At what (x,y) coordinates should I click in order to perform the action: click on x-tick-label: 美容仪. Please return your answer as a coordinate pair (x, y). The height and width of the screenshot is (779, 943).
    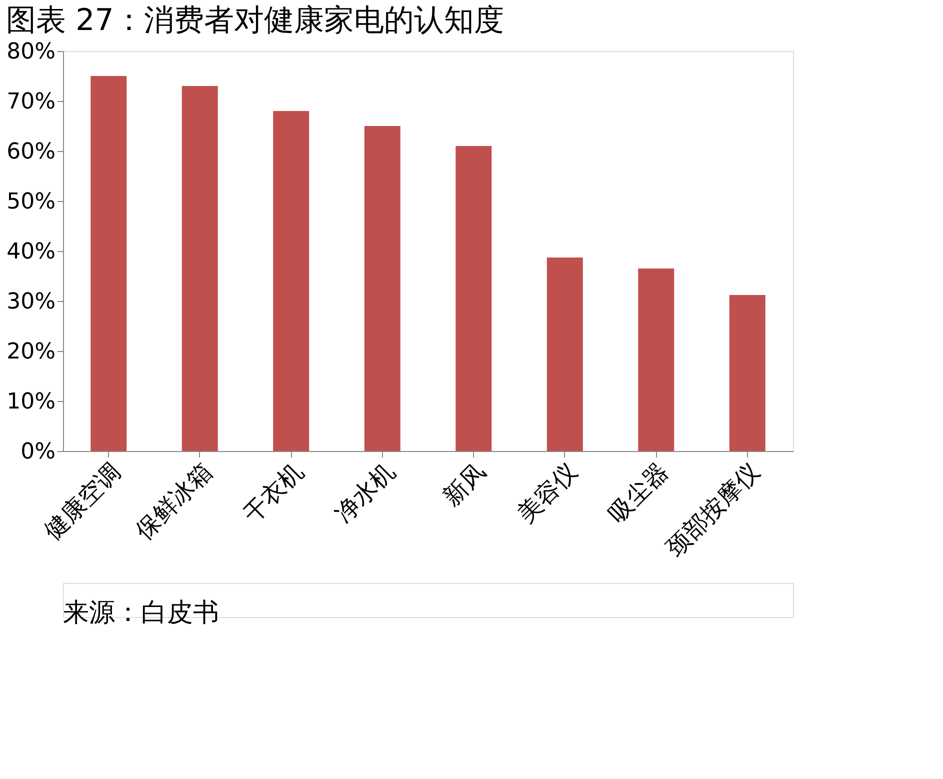
    Looking at the image, I should click on (547, 492).